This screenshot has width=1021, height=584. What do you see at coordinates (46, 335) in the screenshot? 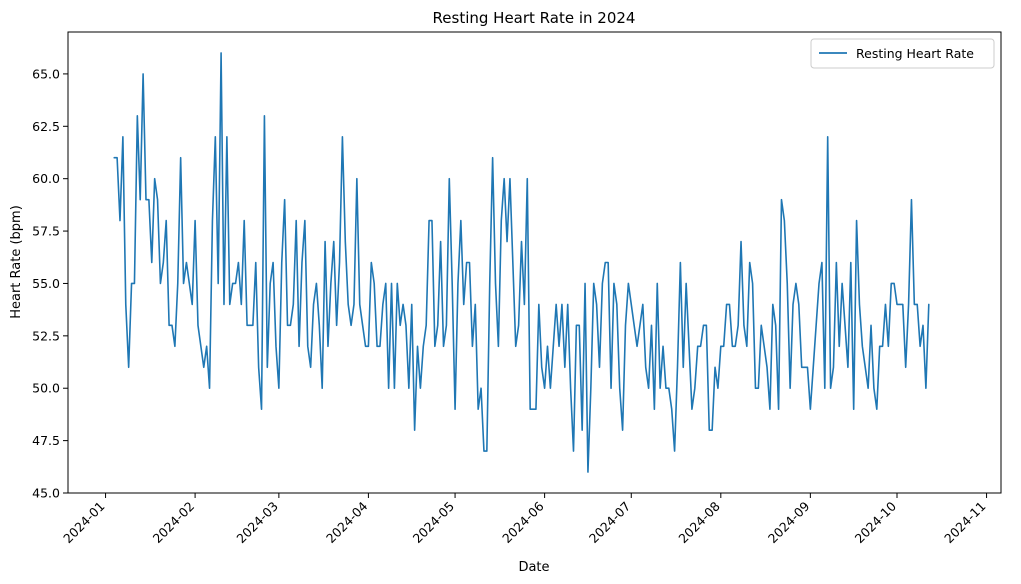
I see `y-tick-label: 52.5` at bounding box center [46, 335].